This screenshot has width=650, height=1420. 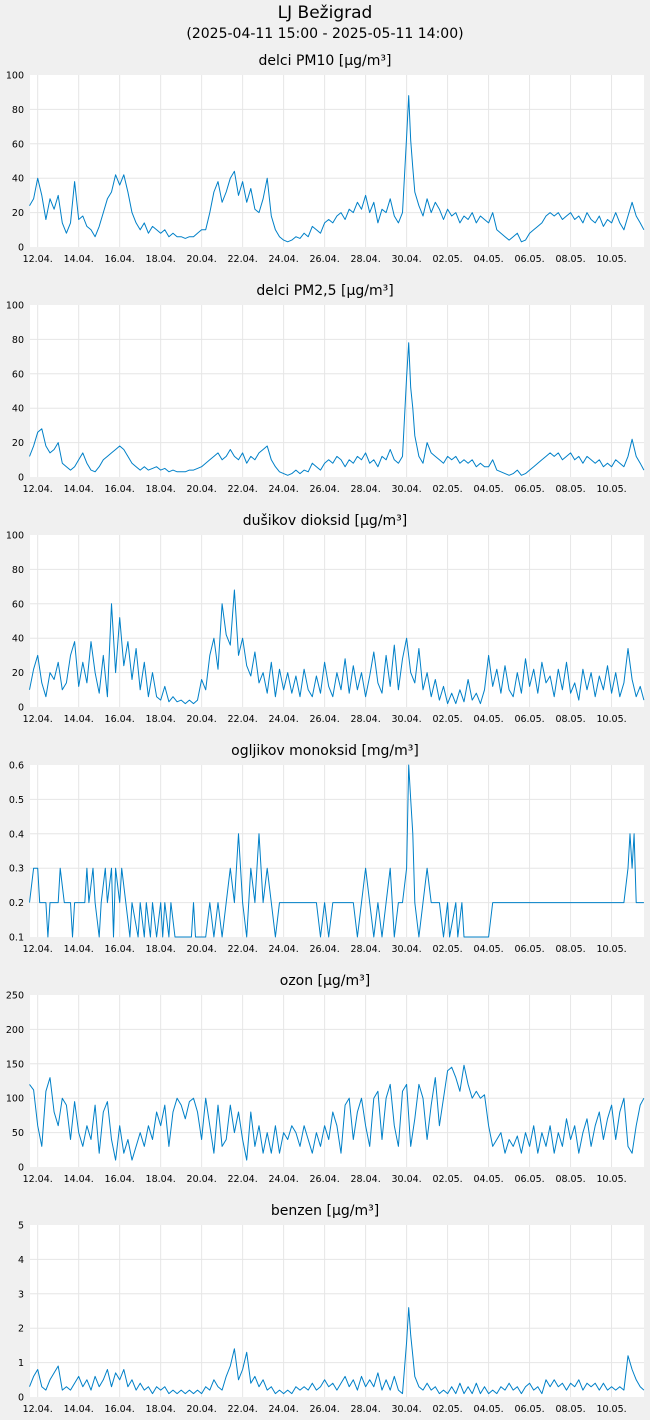 What do you see at coordinates (21, 1260) in the screenshot?
I see `y-tick-label: 4` at bounding box center [21, 1260].